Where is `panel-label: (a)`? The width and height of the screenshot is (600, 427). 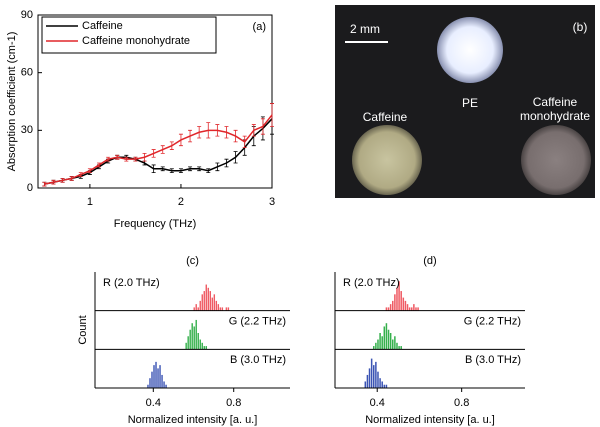
panel-label: (a) is located at coordinates (259, 27).